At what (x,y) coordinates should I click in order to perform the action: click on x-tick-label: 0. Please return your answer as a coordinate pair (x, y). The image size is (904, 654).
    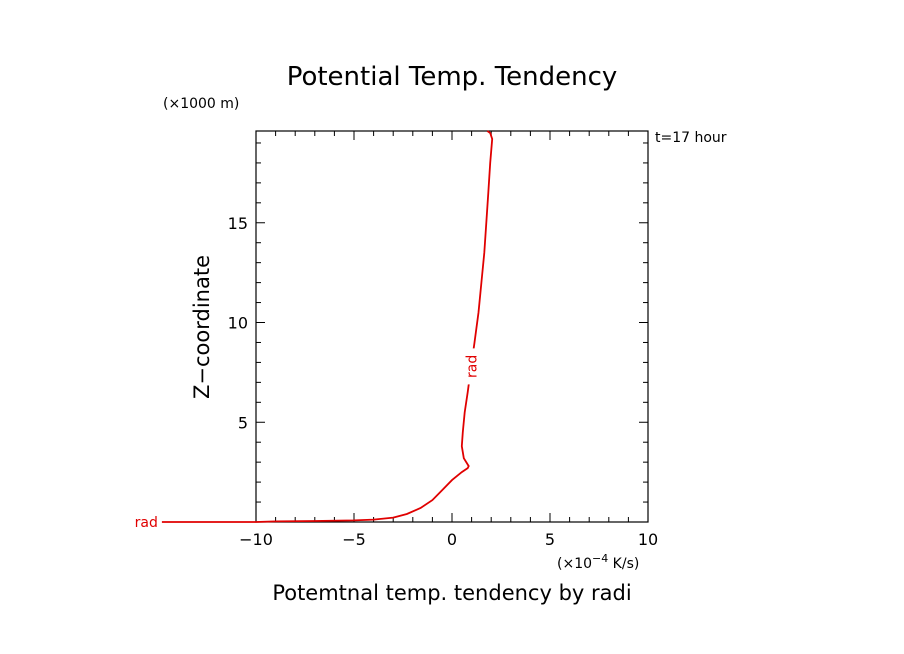
    Looking at the image, I should click on (452, 539).